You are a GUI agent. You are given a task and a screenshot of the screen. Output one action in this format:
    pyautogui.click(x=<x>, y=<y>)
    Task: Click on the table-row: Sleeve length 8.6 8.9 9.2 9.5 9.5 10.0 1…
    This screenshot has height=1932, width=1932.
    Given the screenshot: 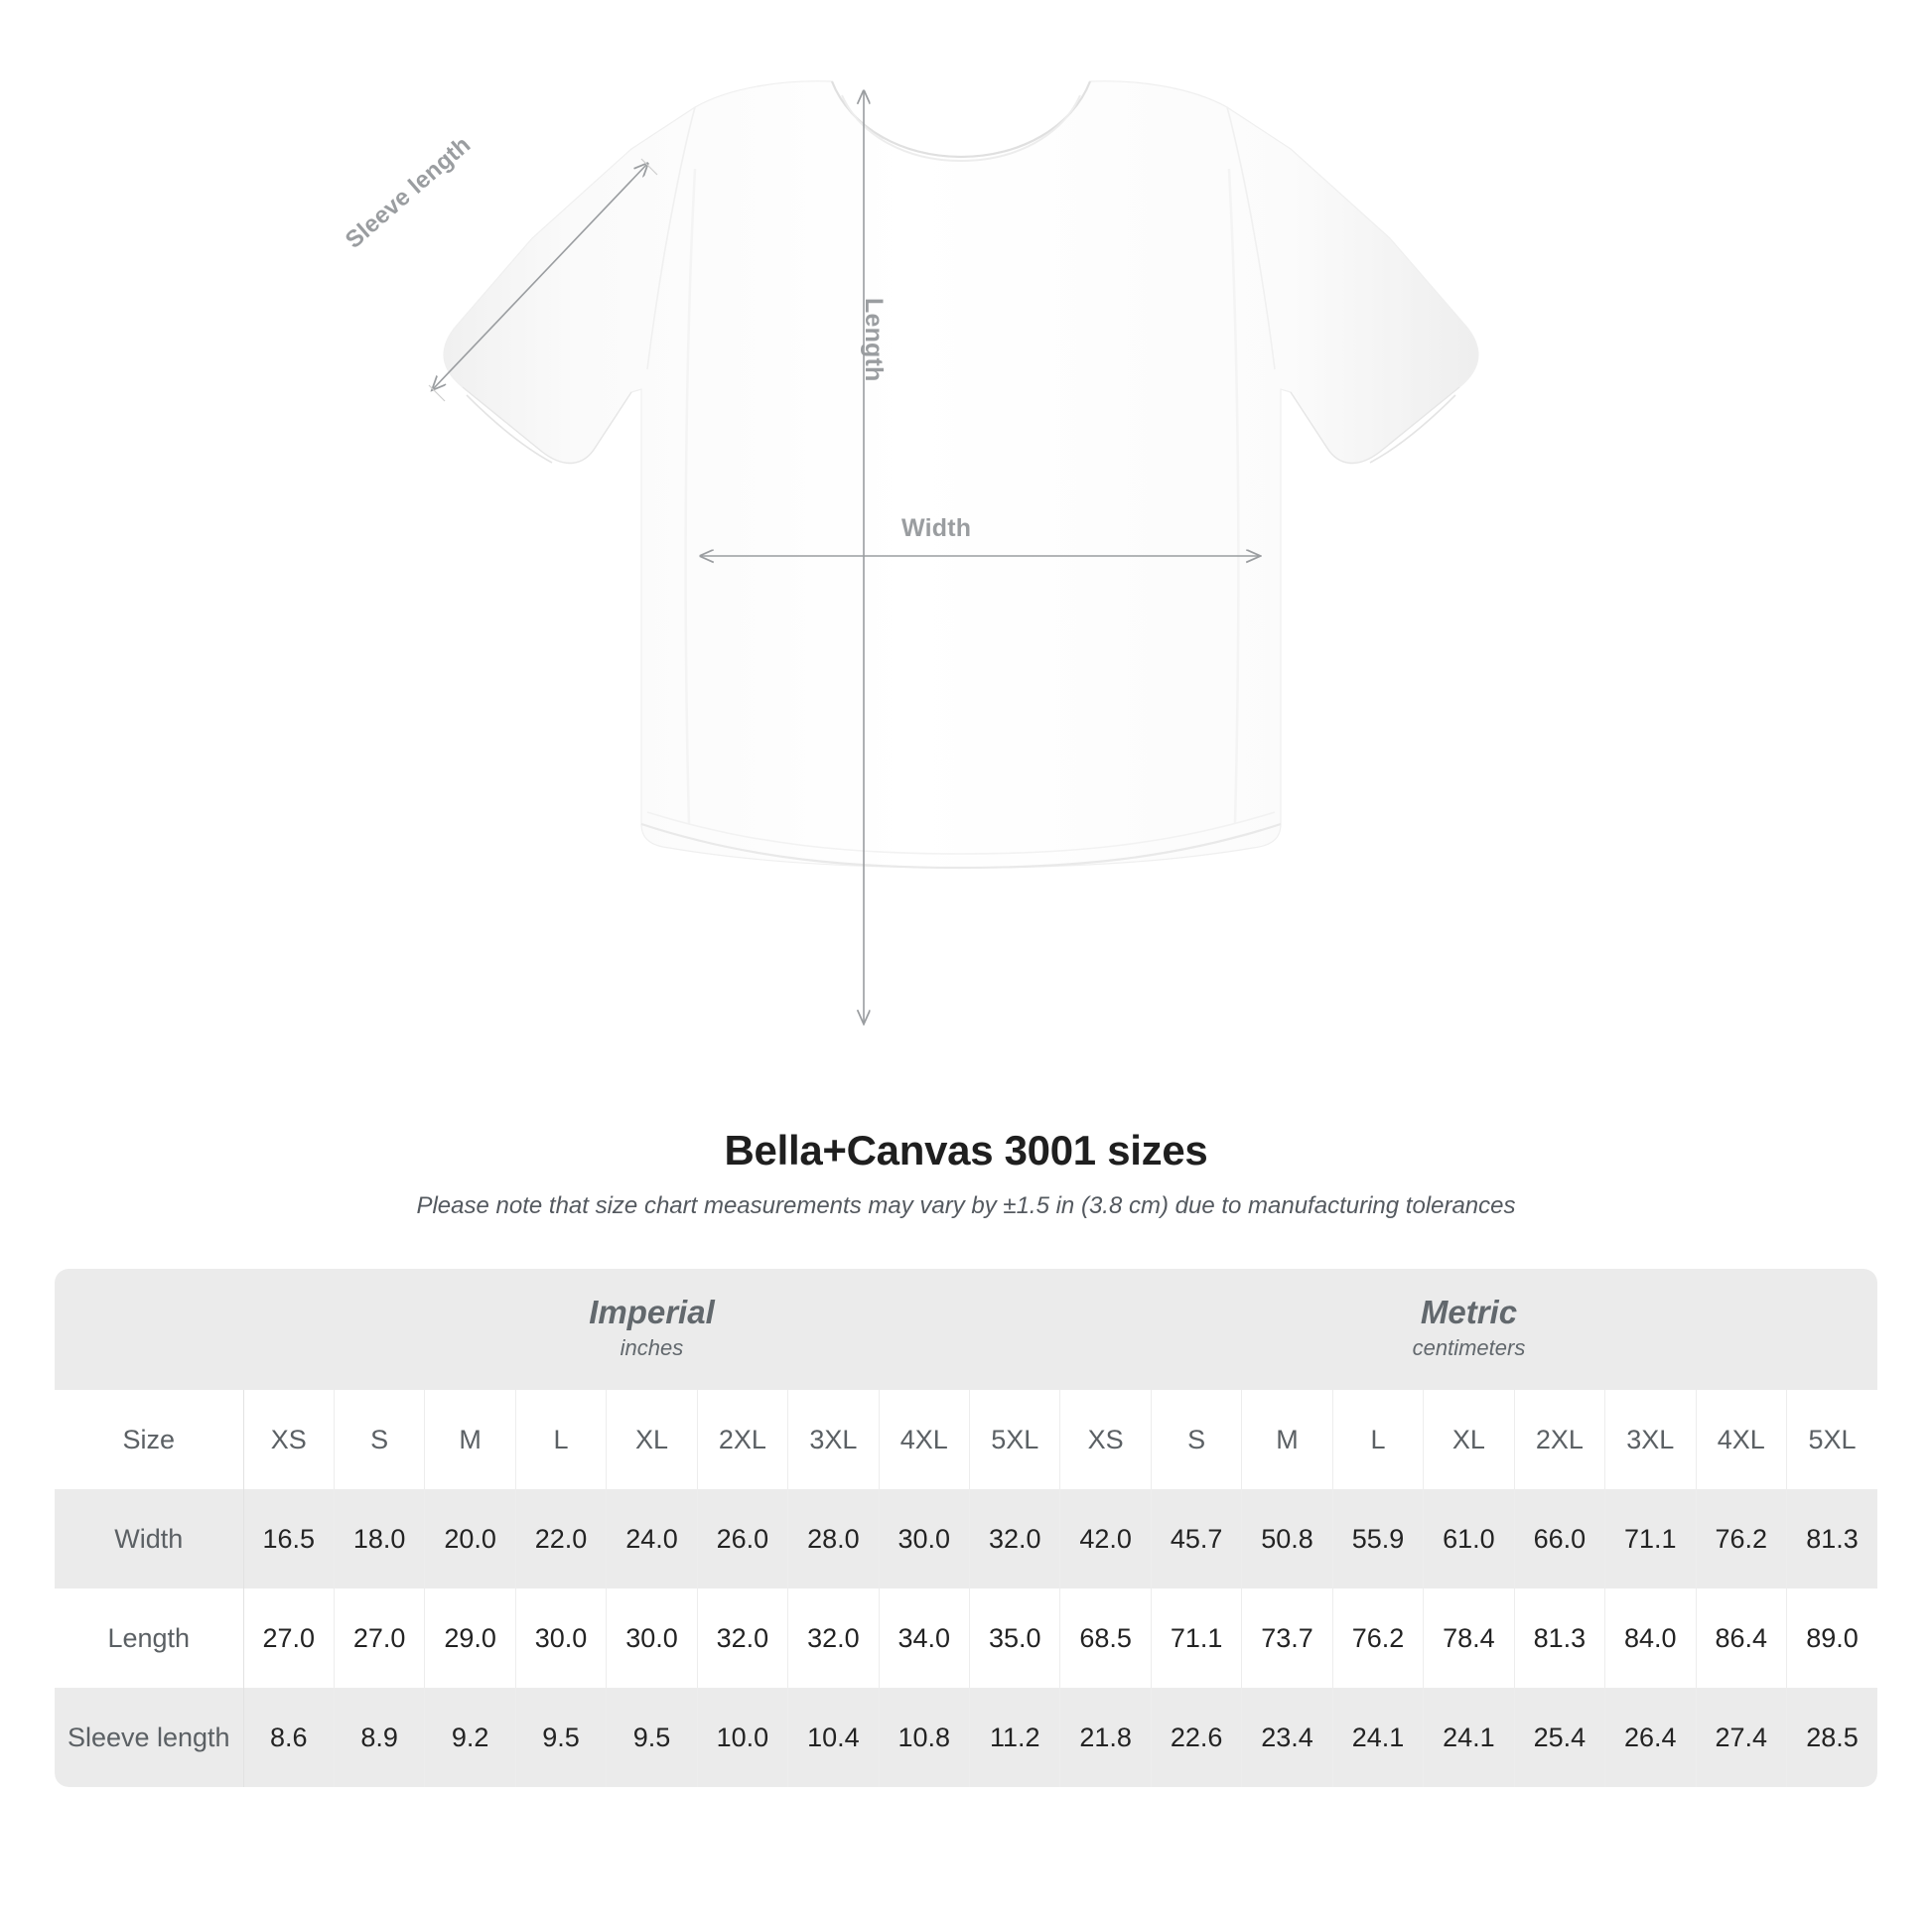 What is the action you would take?
    pyautogui.click(x=966, y=1738)
    